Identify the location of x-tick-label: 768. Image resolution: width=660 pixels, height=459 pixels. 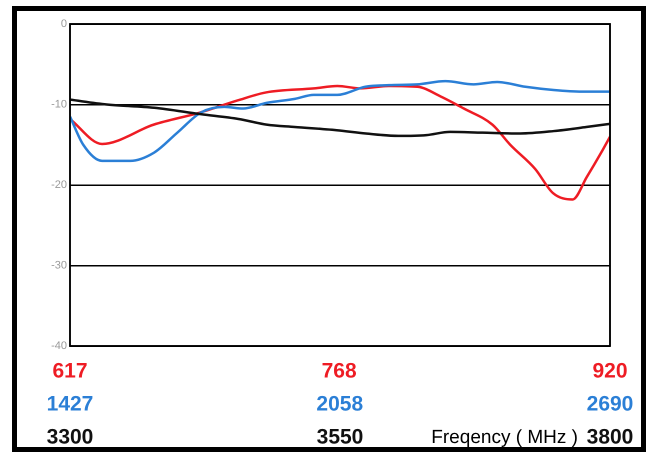
(339, 370).